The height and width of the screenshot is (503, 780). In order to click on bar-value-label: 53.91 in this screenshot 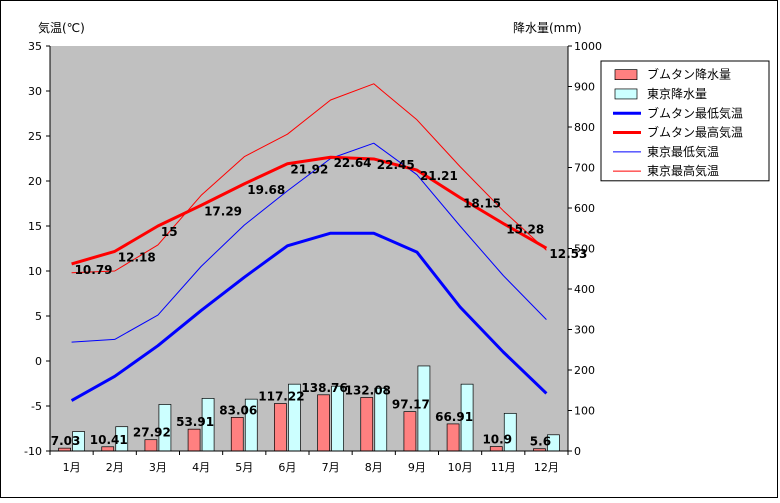, I will do `click(195, 422)`.